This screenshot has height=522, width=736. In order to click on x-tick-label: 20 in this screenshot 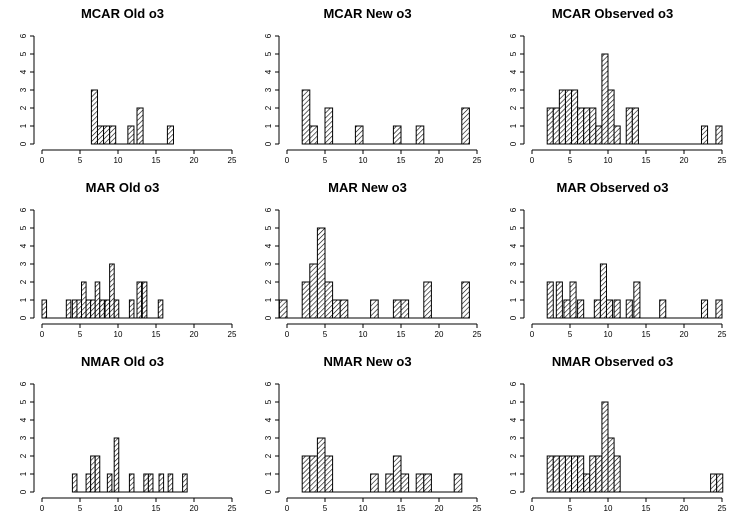, I will do `click(439, 508)`.